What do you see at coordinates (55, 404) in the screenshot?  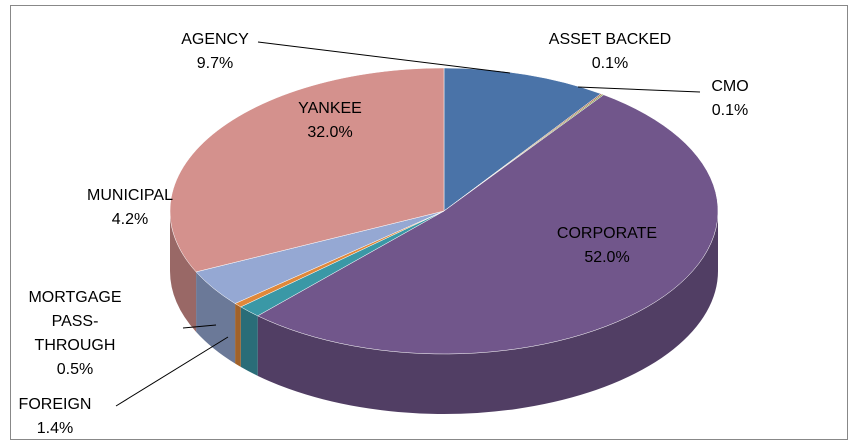 I see `label-name: FOREIGN` at bounding box center [55, 404].